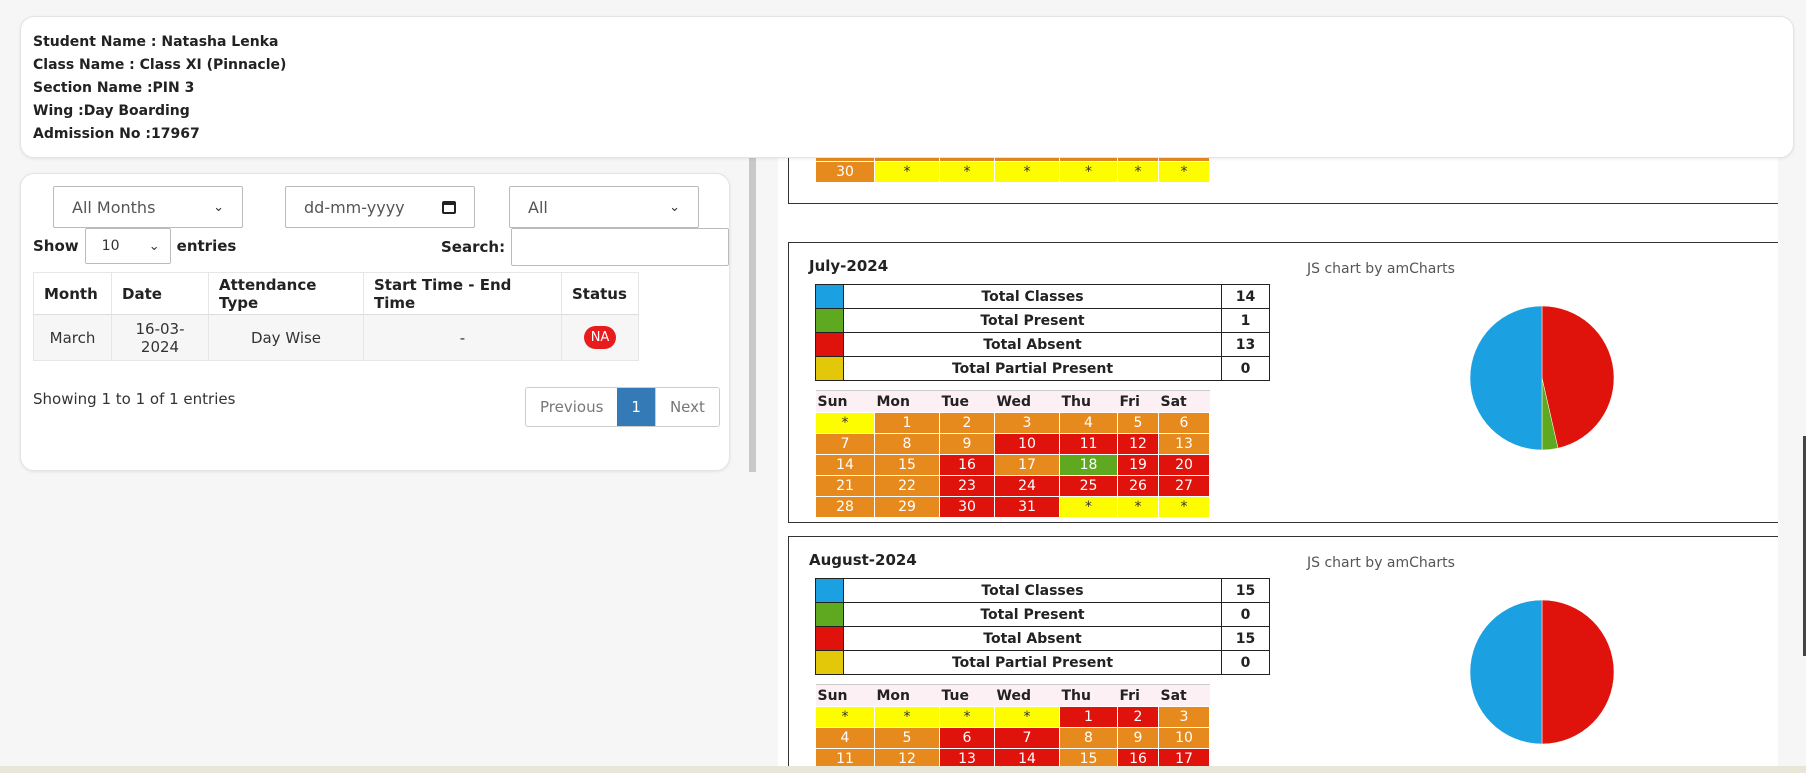 Image resolution: width=1806 pixels, height=773 pixels. I want to click on cell-date: 16-03-2024, so click(160, 337).